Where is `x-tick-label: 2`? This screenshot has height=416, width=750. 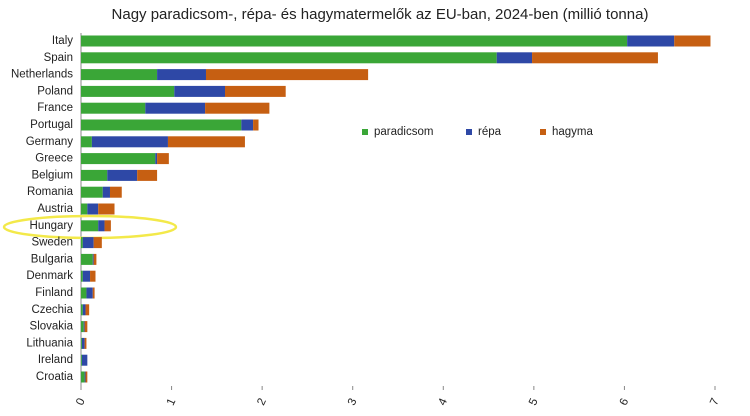 x-tick-label: 2 is located at coordinates (262, 402).